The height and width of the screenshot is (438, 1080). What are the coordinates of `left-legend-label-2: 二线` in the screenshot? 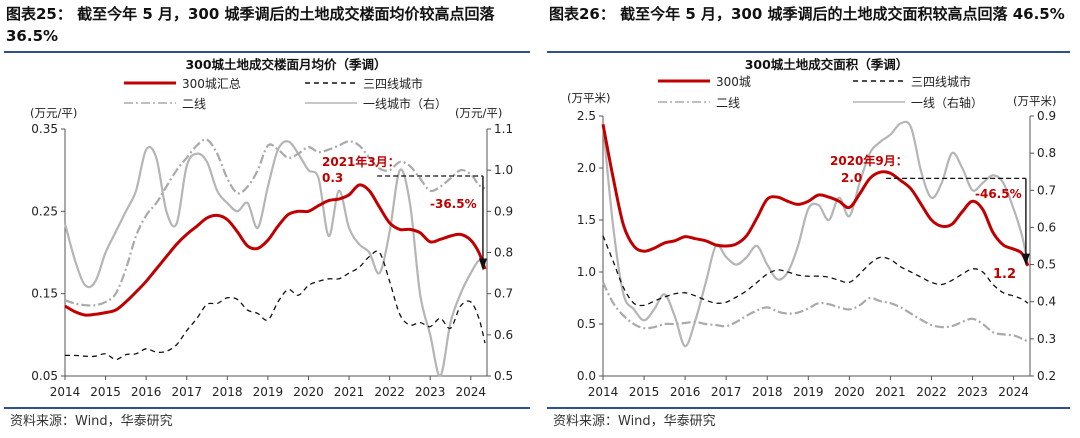 It's located at (194, 104).